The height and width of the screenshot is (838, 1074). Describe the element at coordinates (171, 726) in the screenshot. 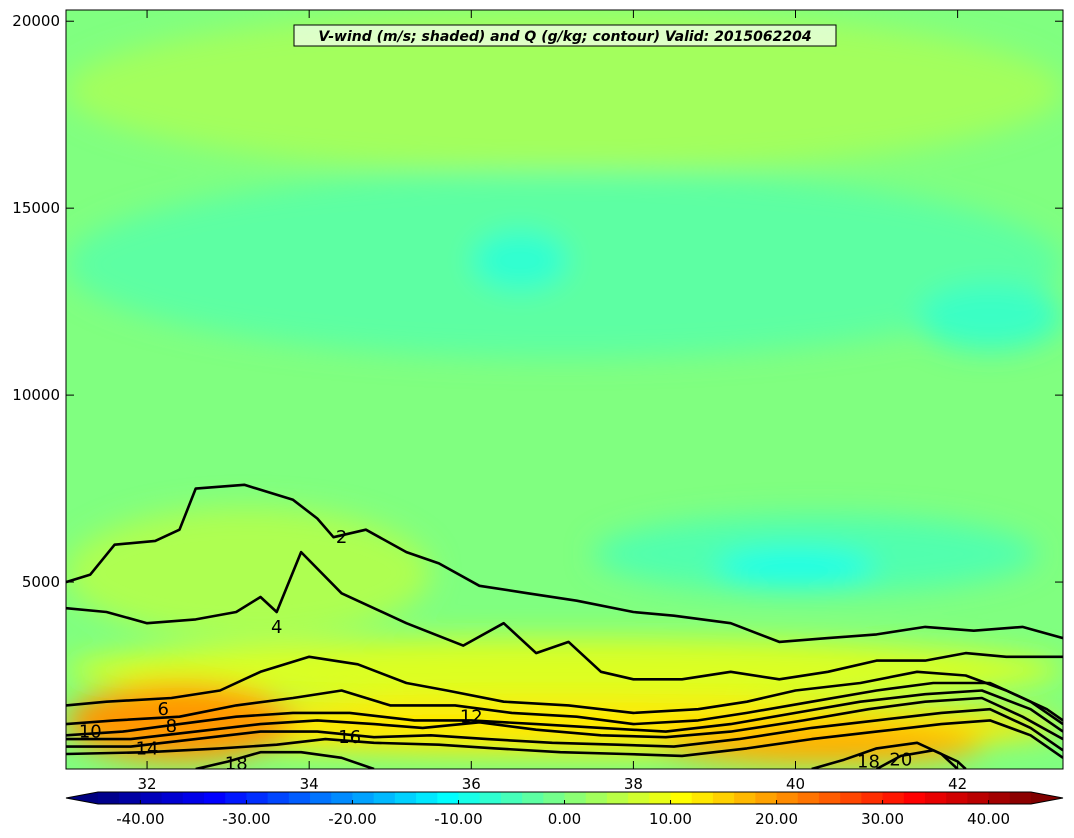

I see `contour-label: 8` at that location.